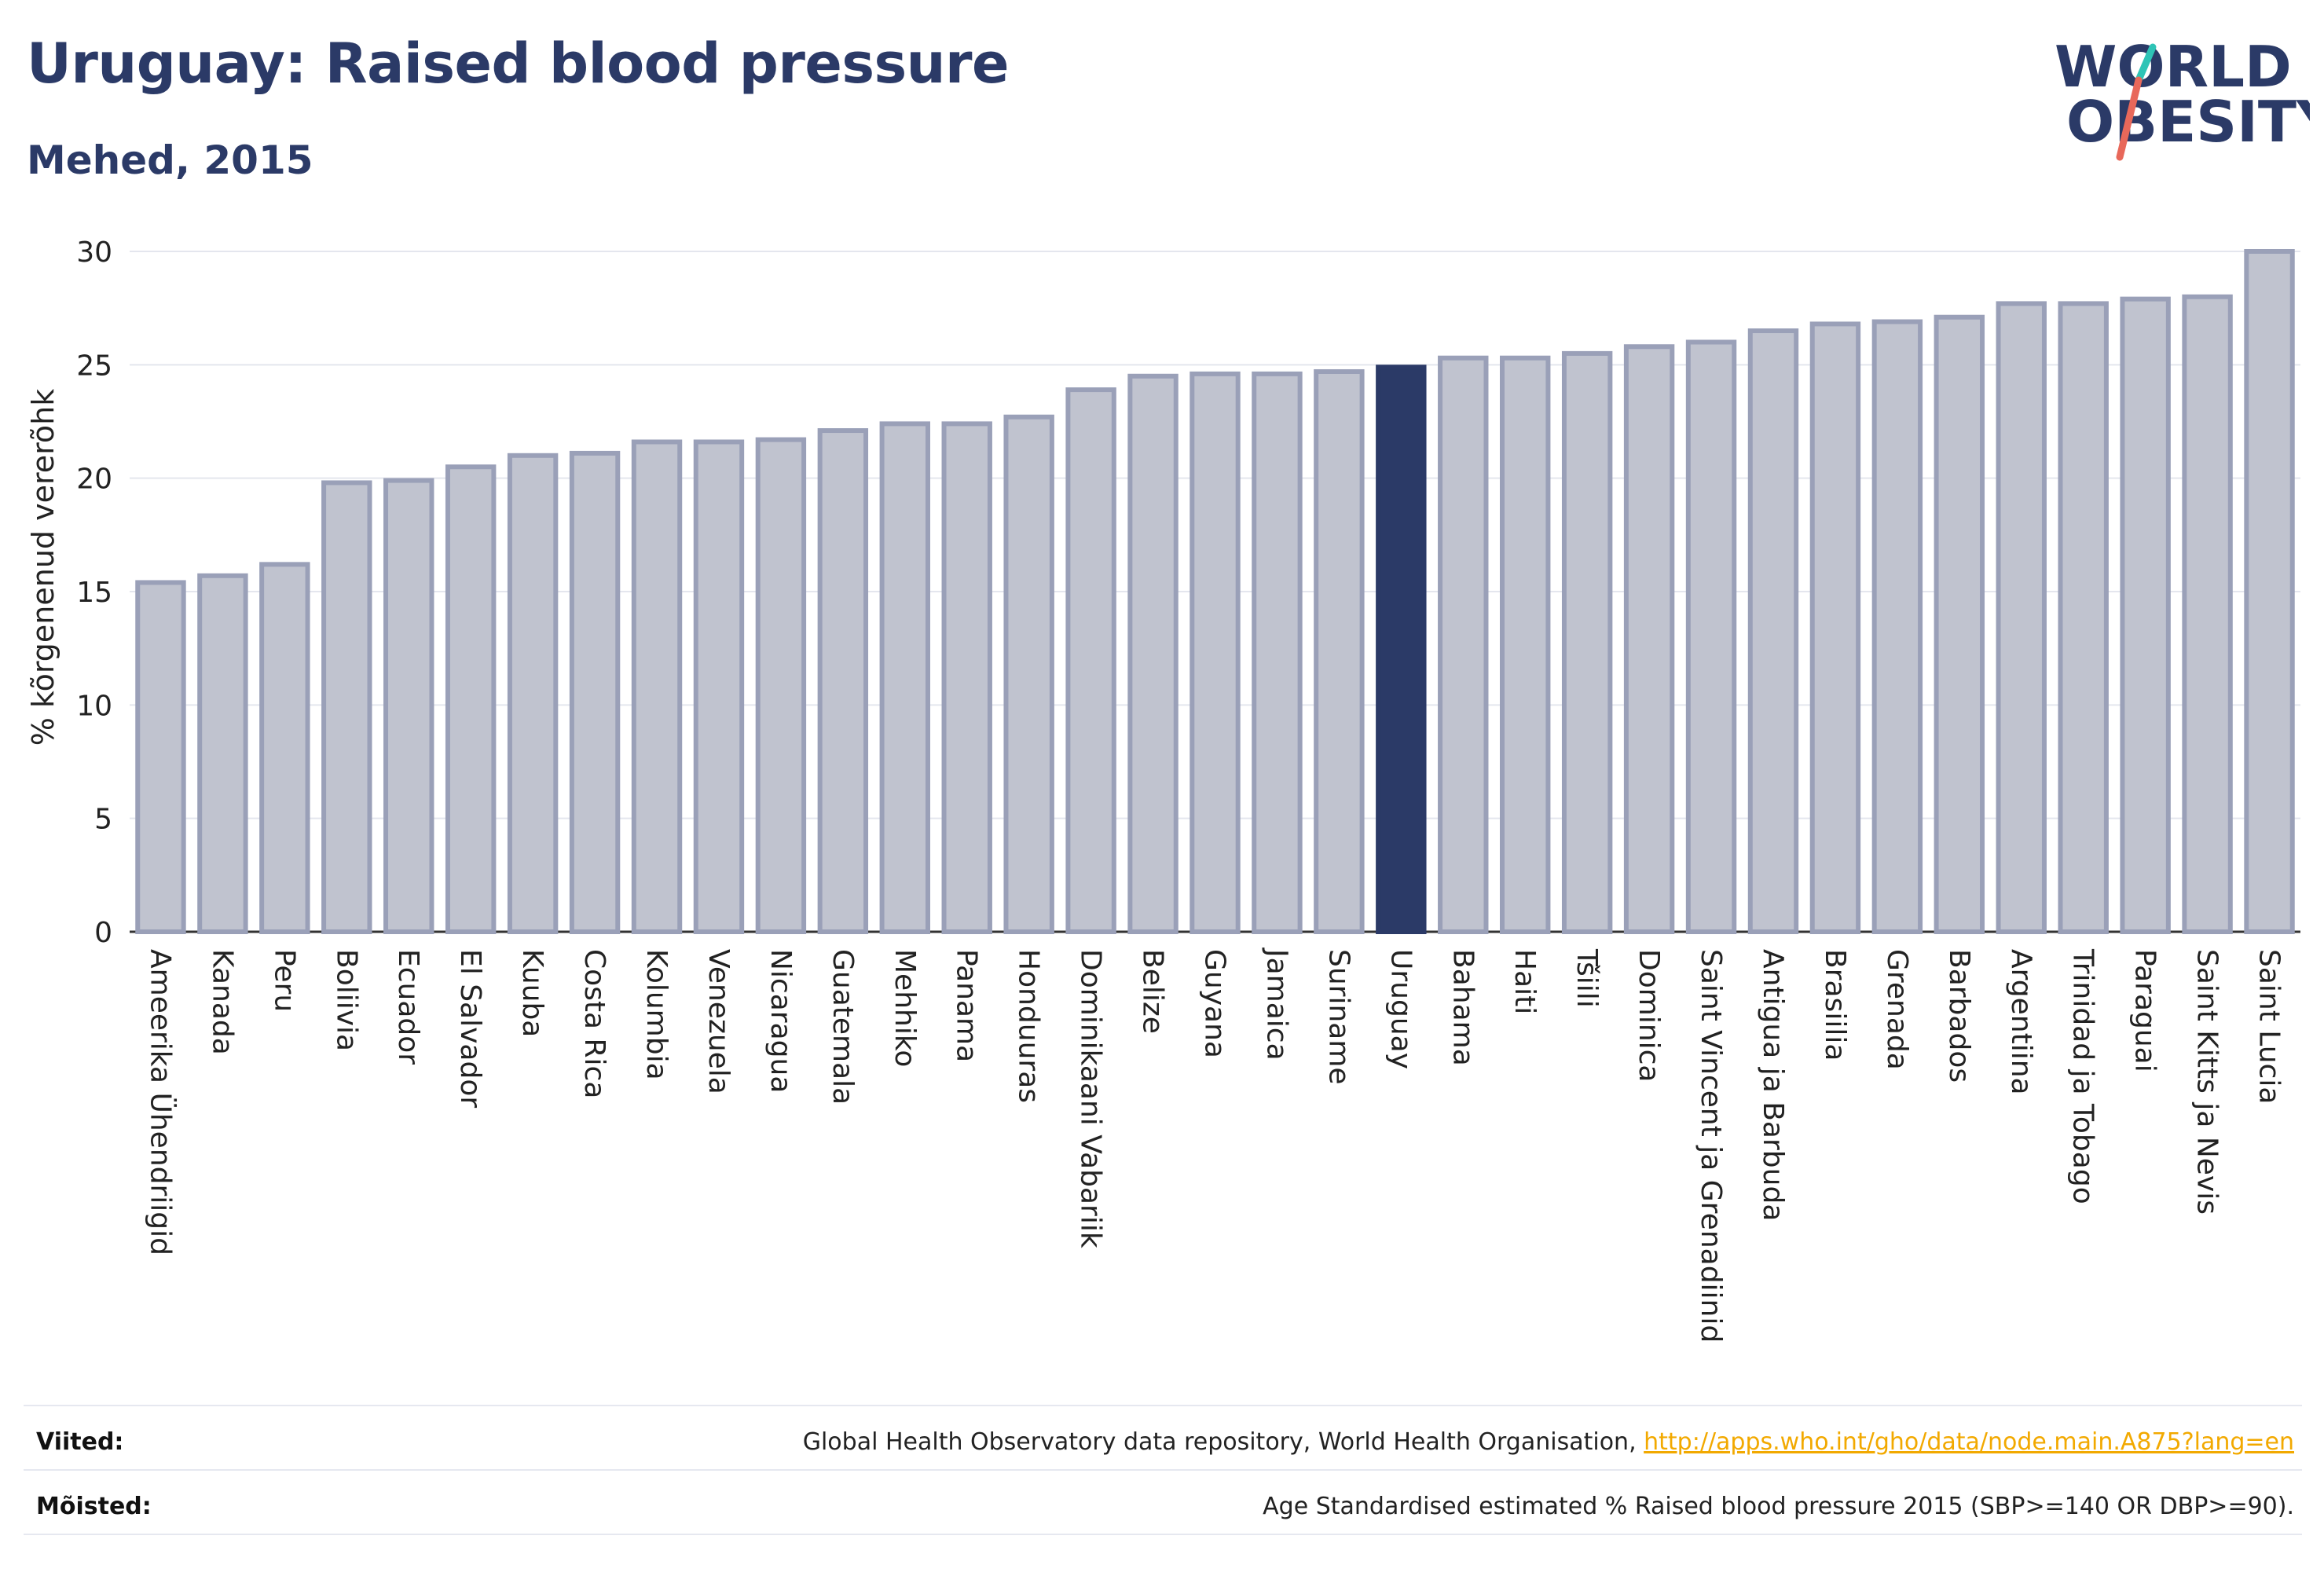 The width and height of the screenshot is (2324, 1576). I want to click on chart-title: Uruguay: Raised blood pressure, so click(518, 63).